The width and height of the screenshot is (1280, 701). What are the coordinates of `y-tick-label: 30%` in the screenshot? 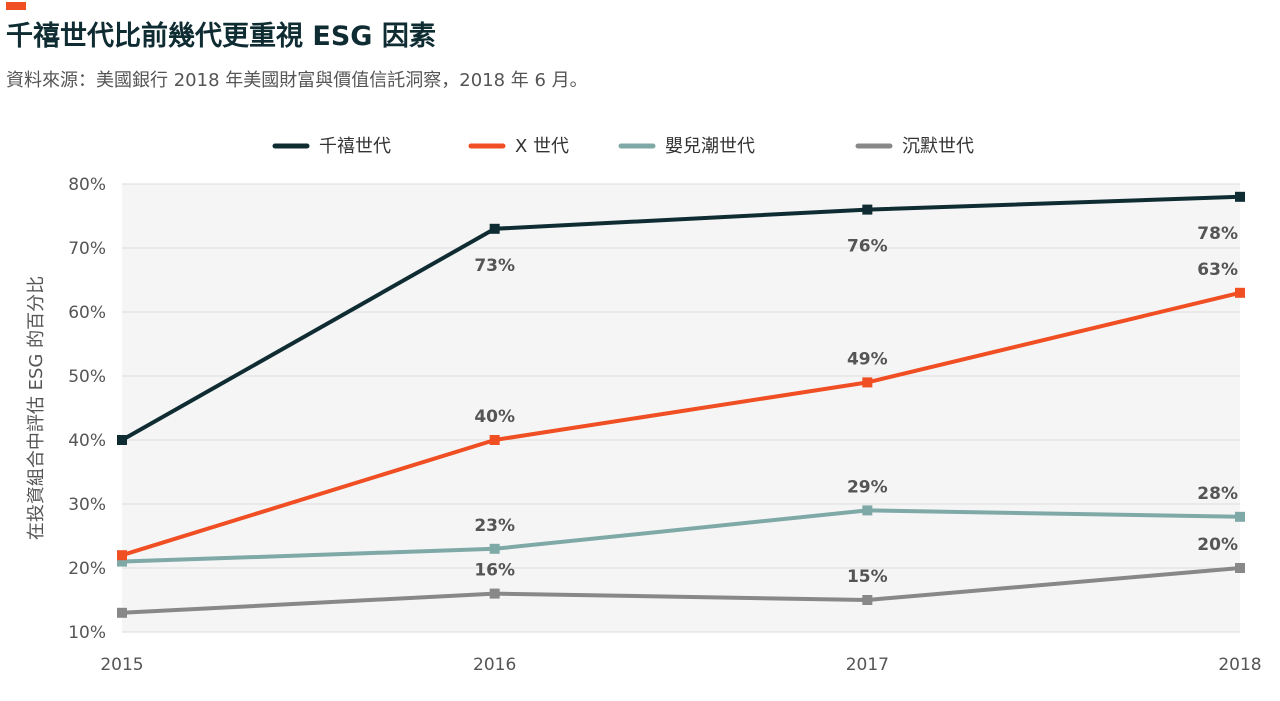 It's located at (87, 505).